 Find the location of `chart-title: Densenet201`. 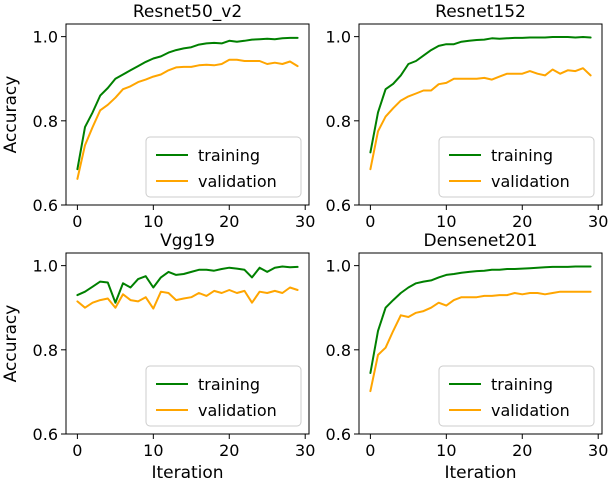

chart-title: Densenet201 is located at coordinates (481, 241).